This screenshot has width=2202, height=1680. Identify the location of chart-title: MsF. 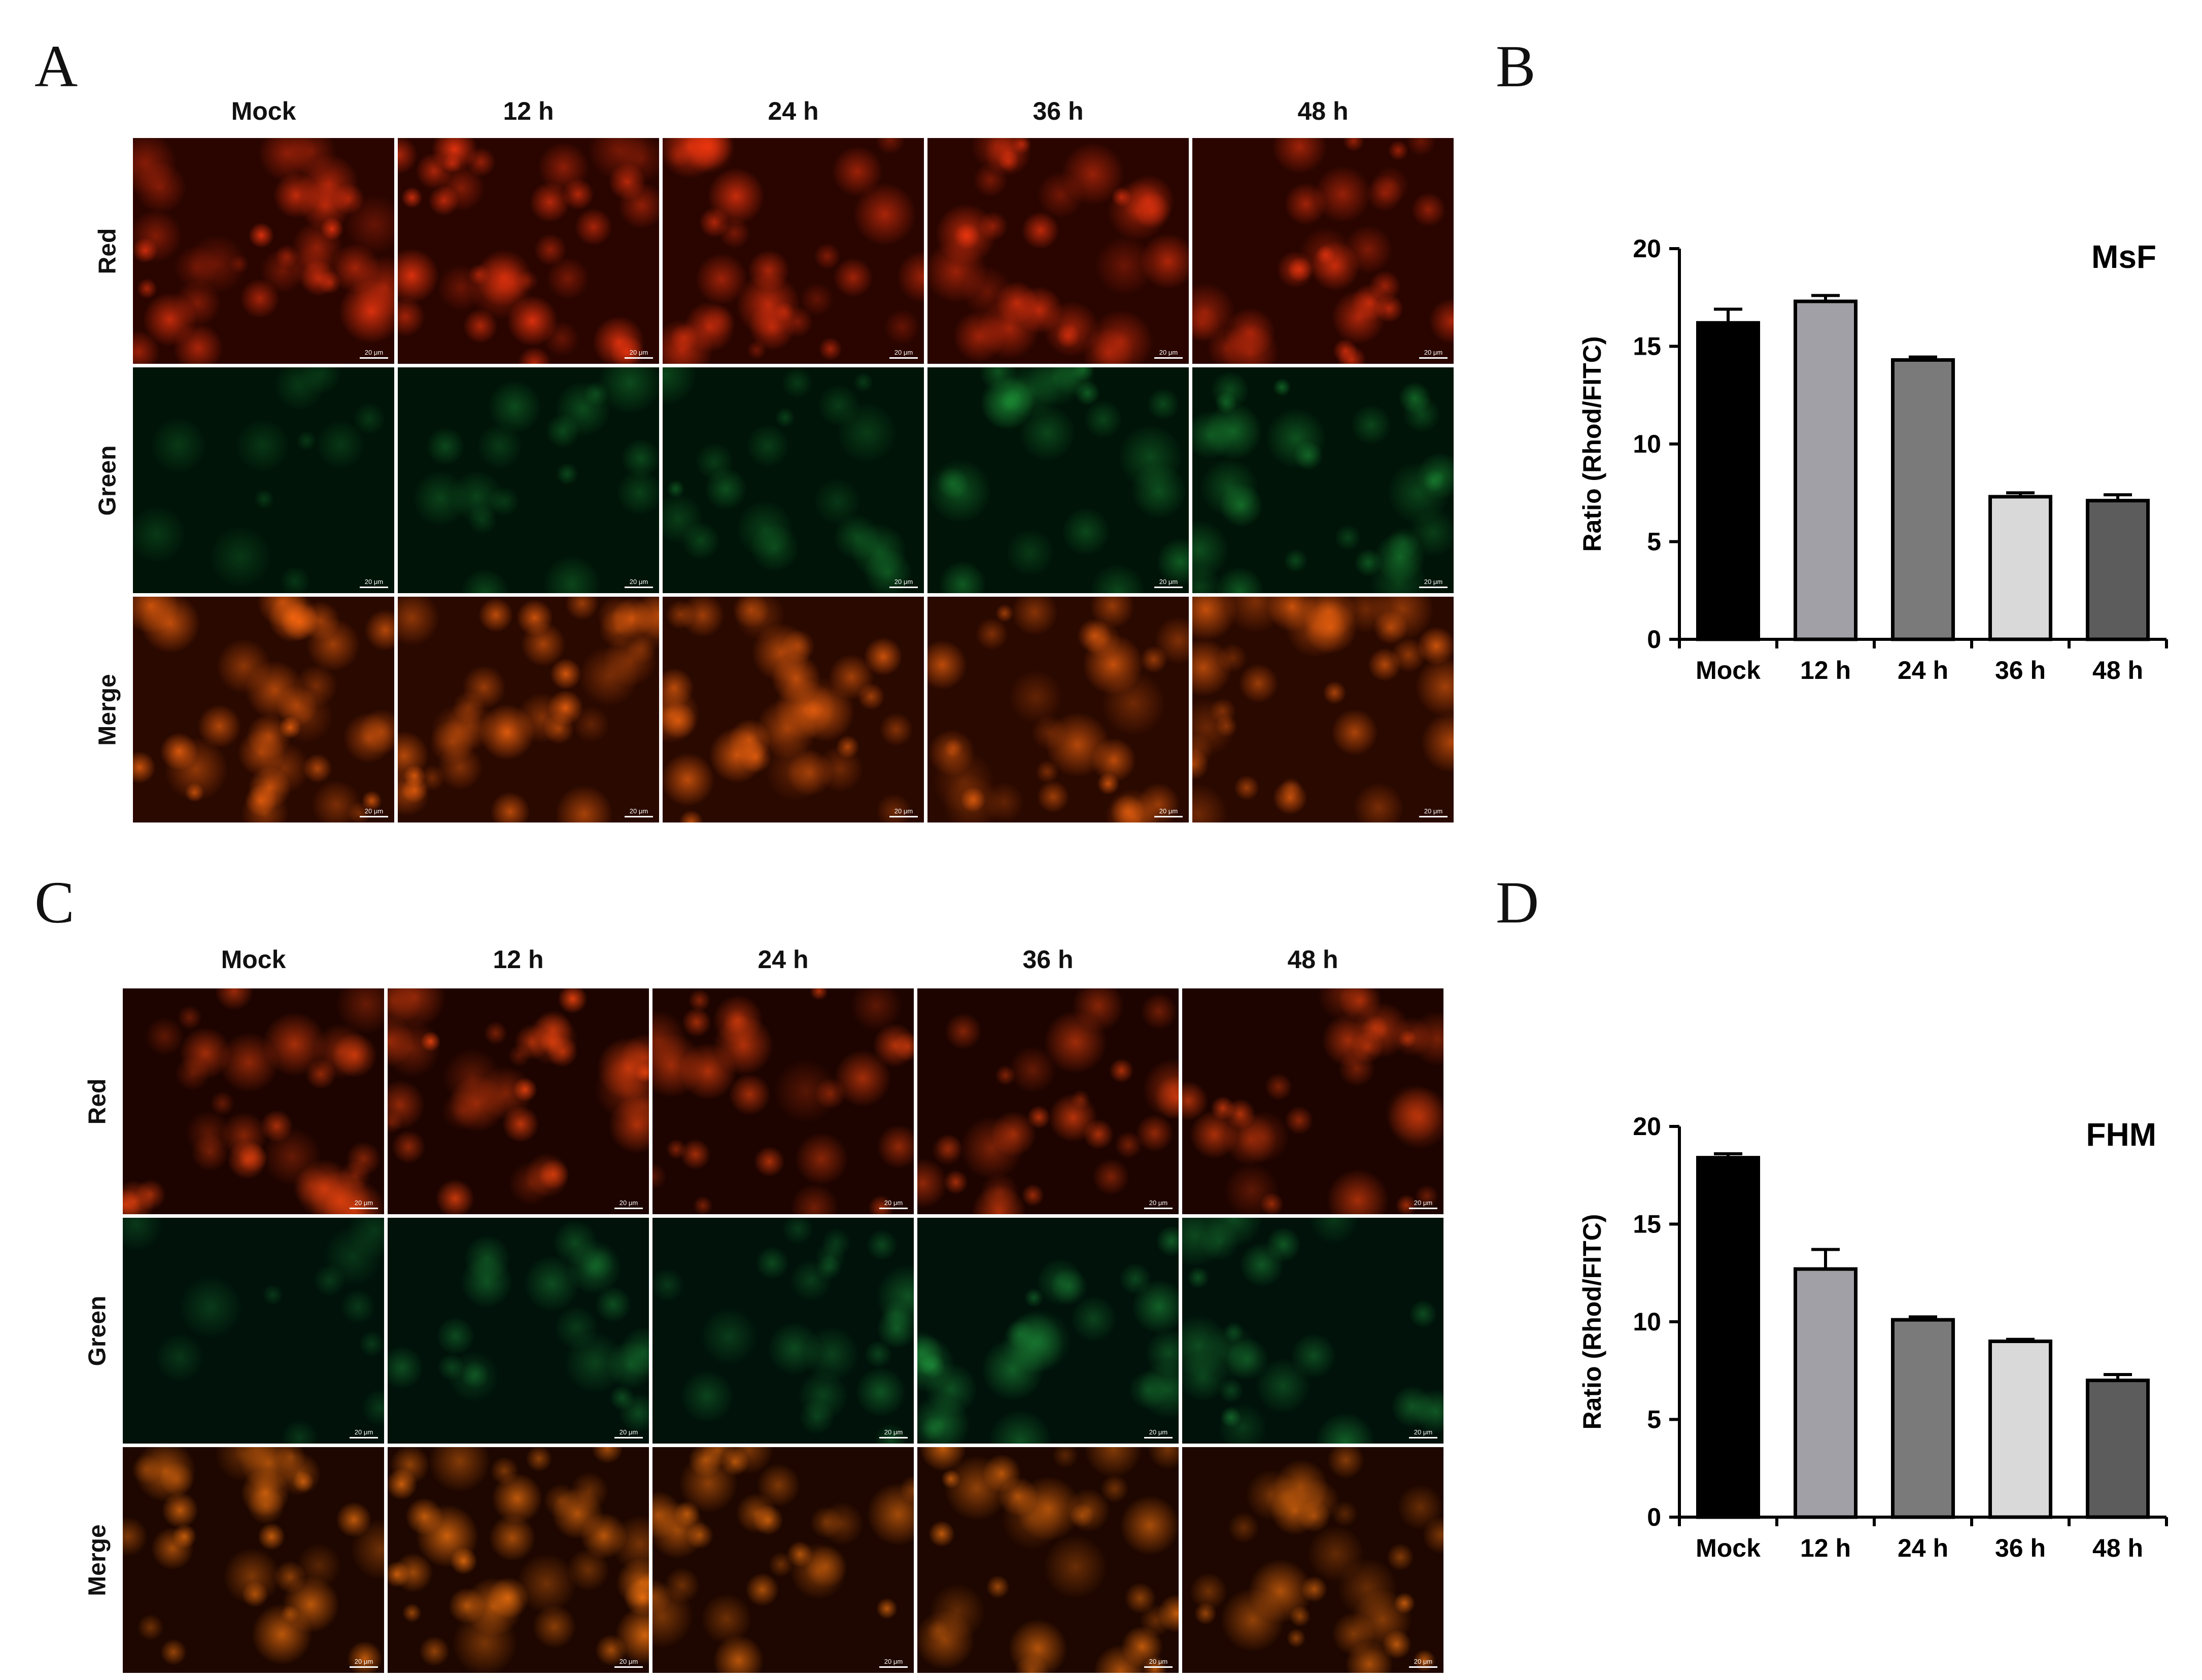
(2123, 256).